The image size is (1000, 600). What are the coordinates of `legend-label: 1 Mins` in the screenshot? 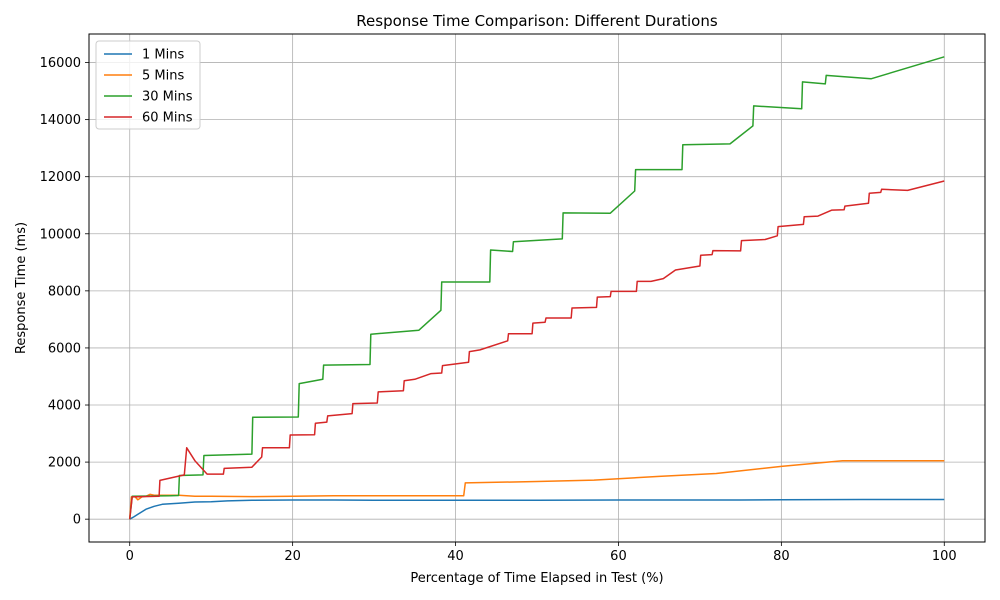 It's located at (163, 55).